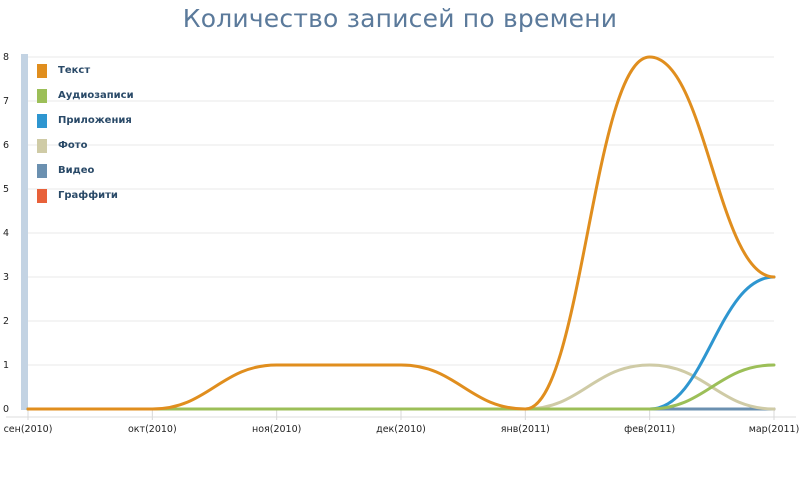  I want to click on legend-item: Аудиозаписи, so click(85, 101).